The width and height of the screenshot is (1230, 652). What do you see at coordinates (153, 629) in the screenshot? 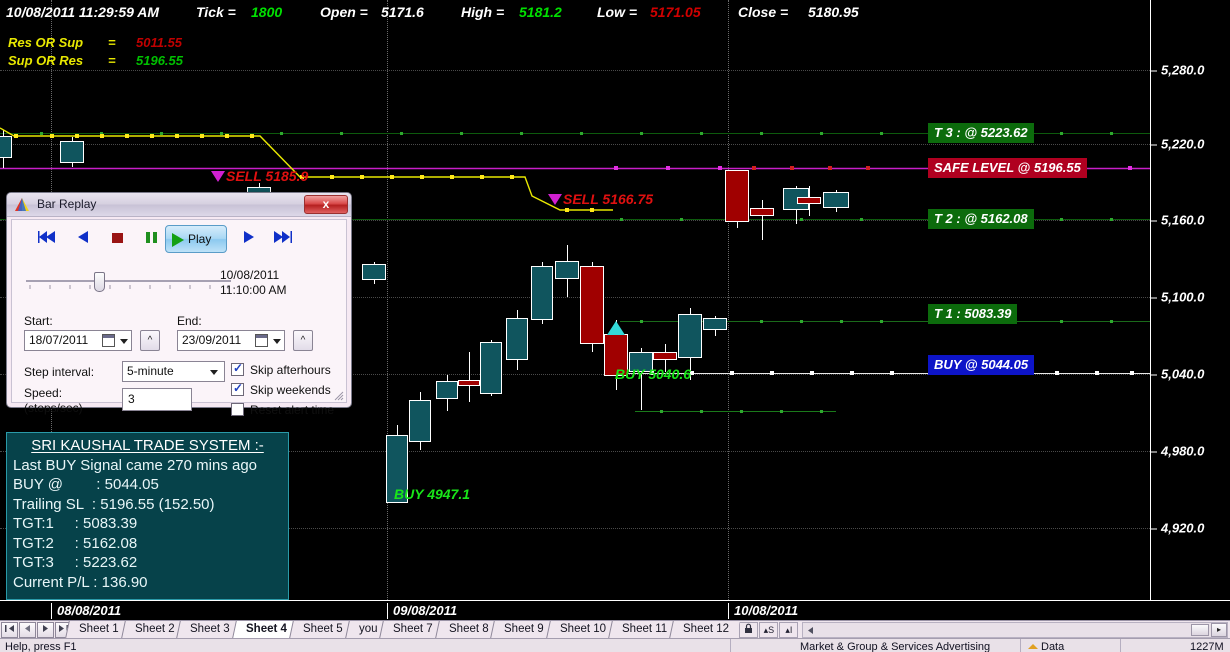
I see `sheet-tab-sheet-2: Sheet 2` at bounding box center [153, 629].